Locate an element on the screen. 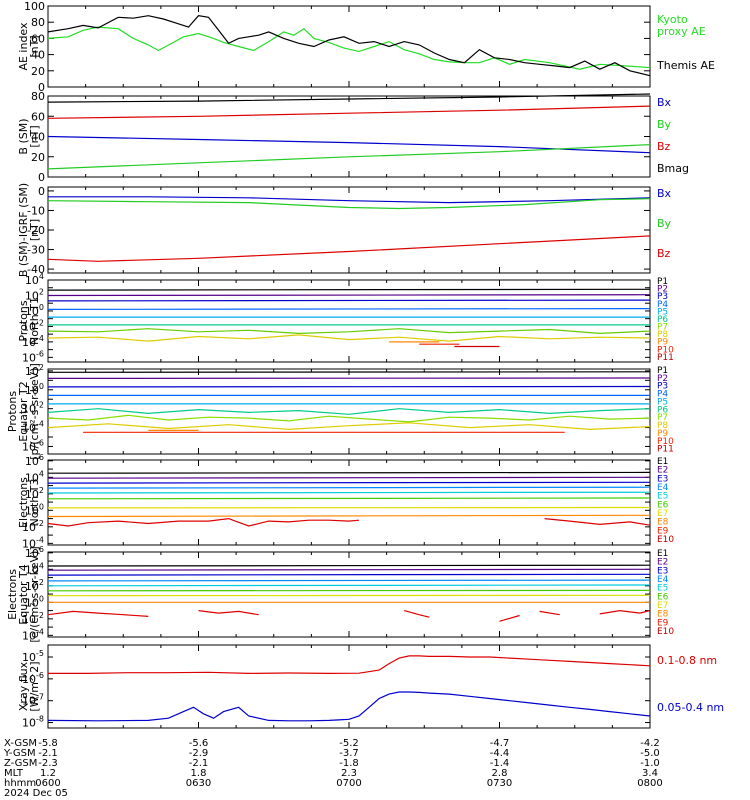  y-tick-label: 10⁻⁸ is located at coordinates (33, 722).